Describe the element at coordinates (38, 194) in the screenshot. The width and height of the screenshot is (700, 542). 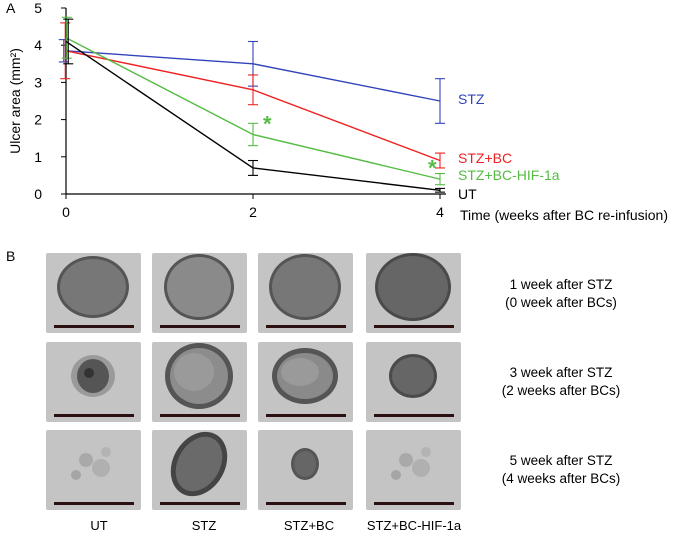
I see `y-tick-label-0: 0` at that location.